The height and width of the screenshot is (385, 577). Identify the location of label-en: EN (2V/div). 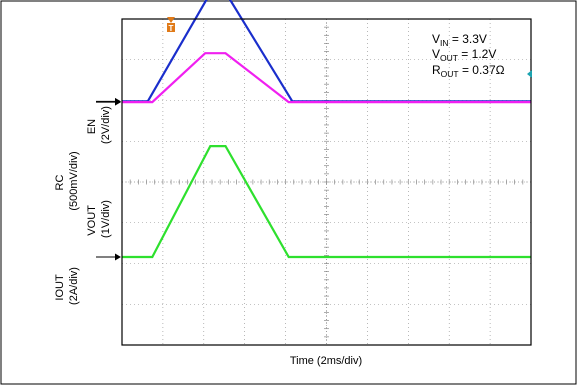
(99, 125).